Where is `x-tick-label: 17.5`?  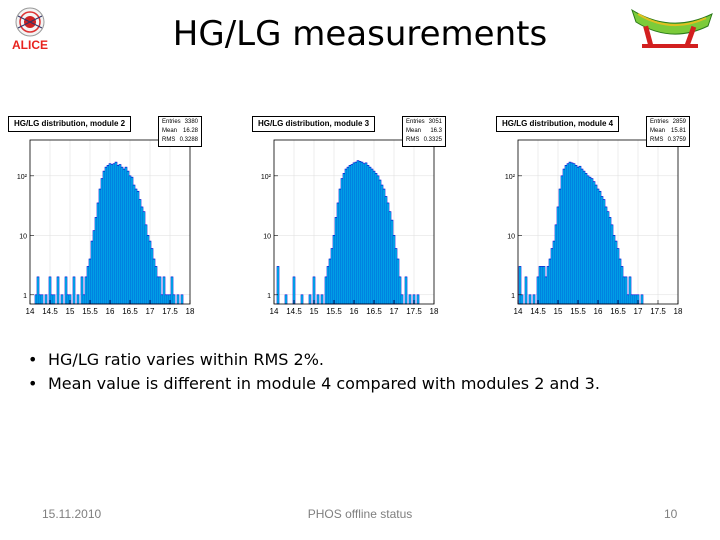
x-tick-label: 17.5 is located at coordinates (658, 311).